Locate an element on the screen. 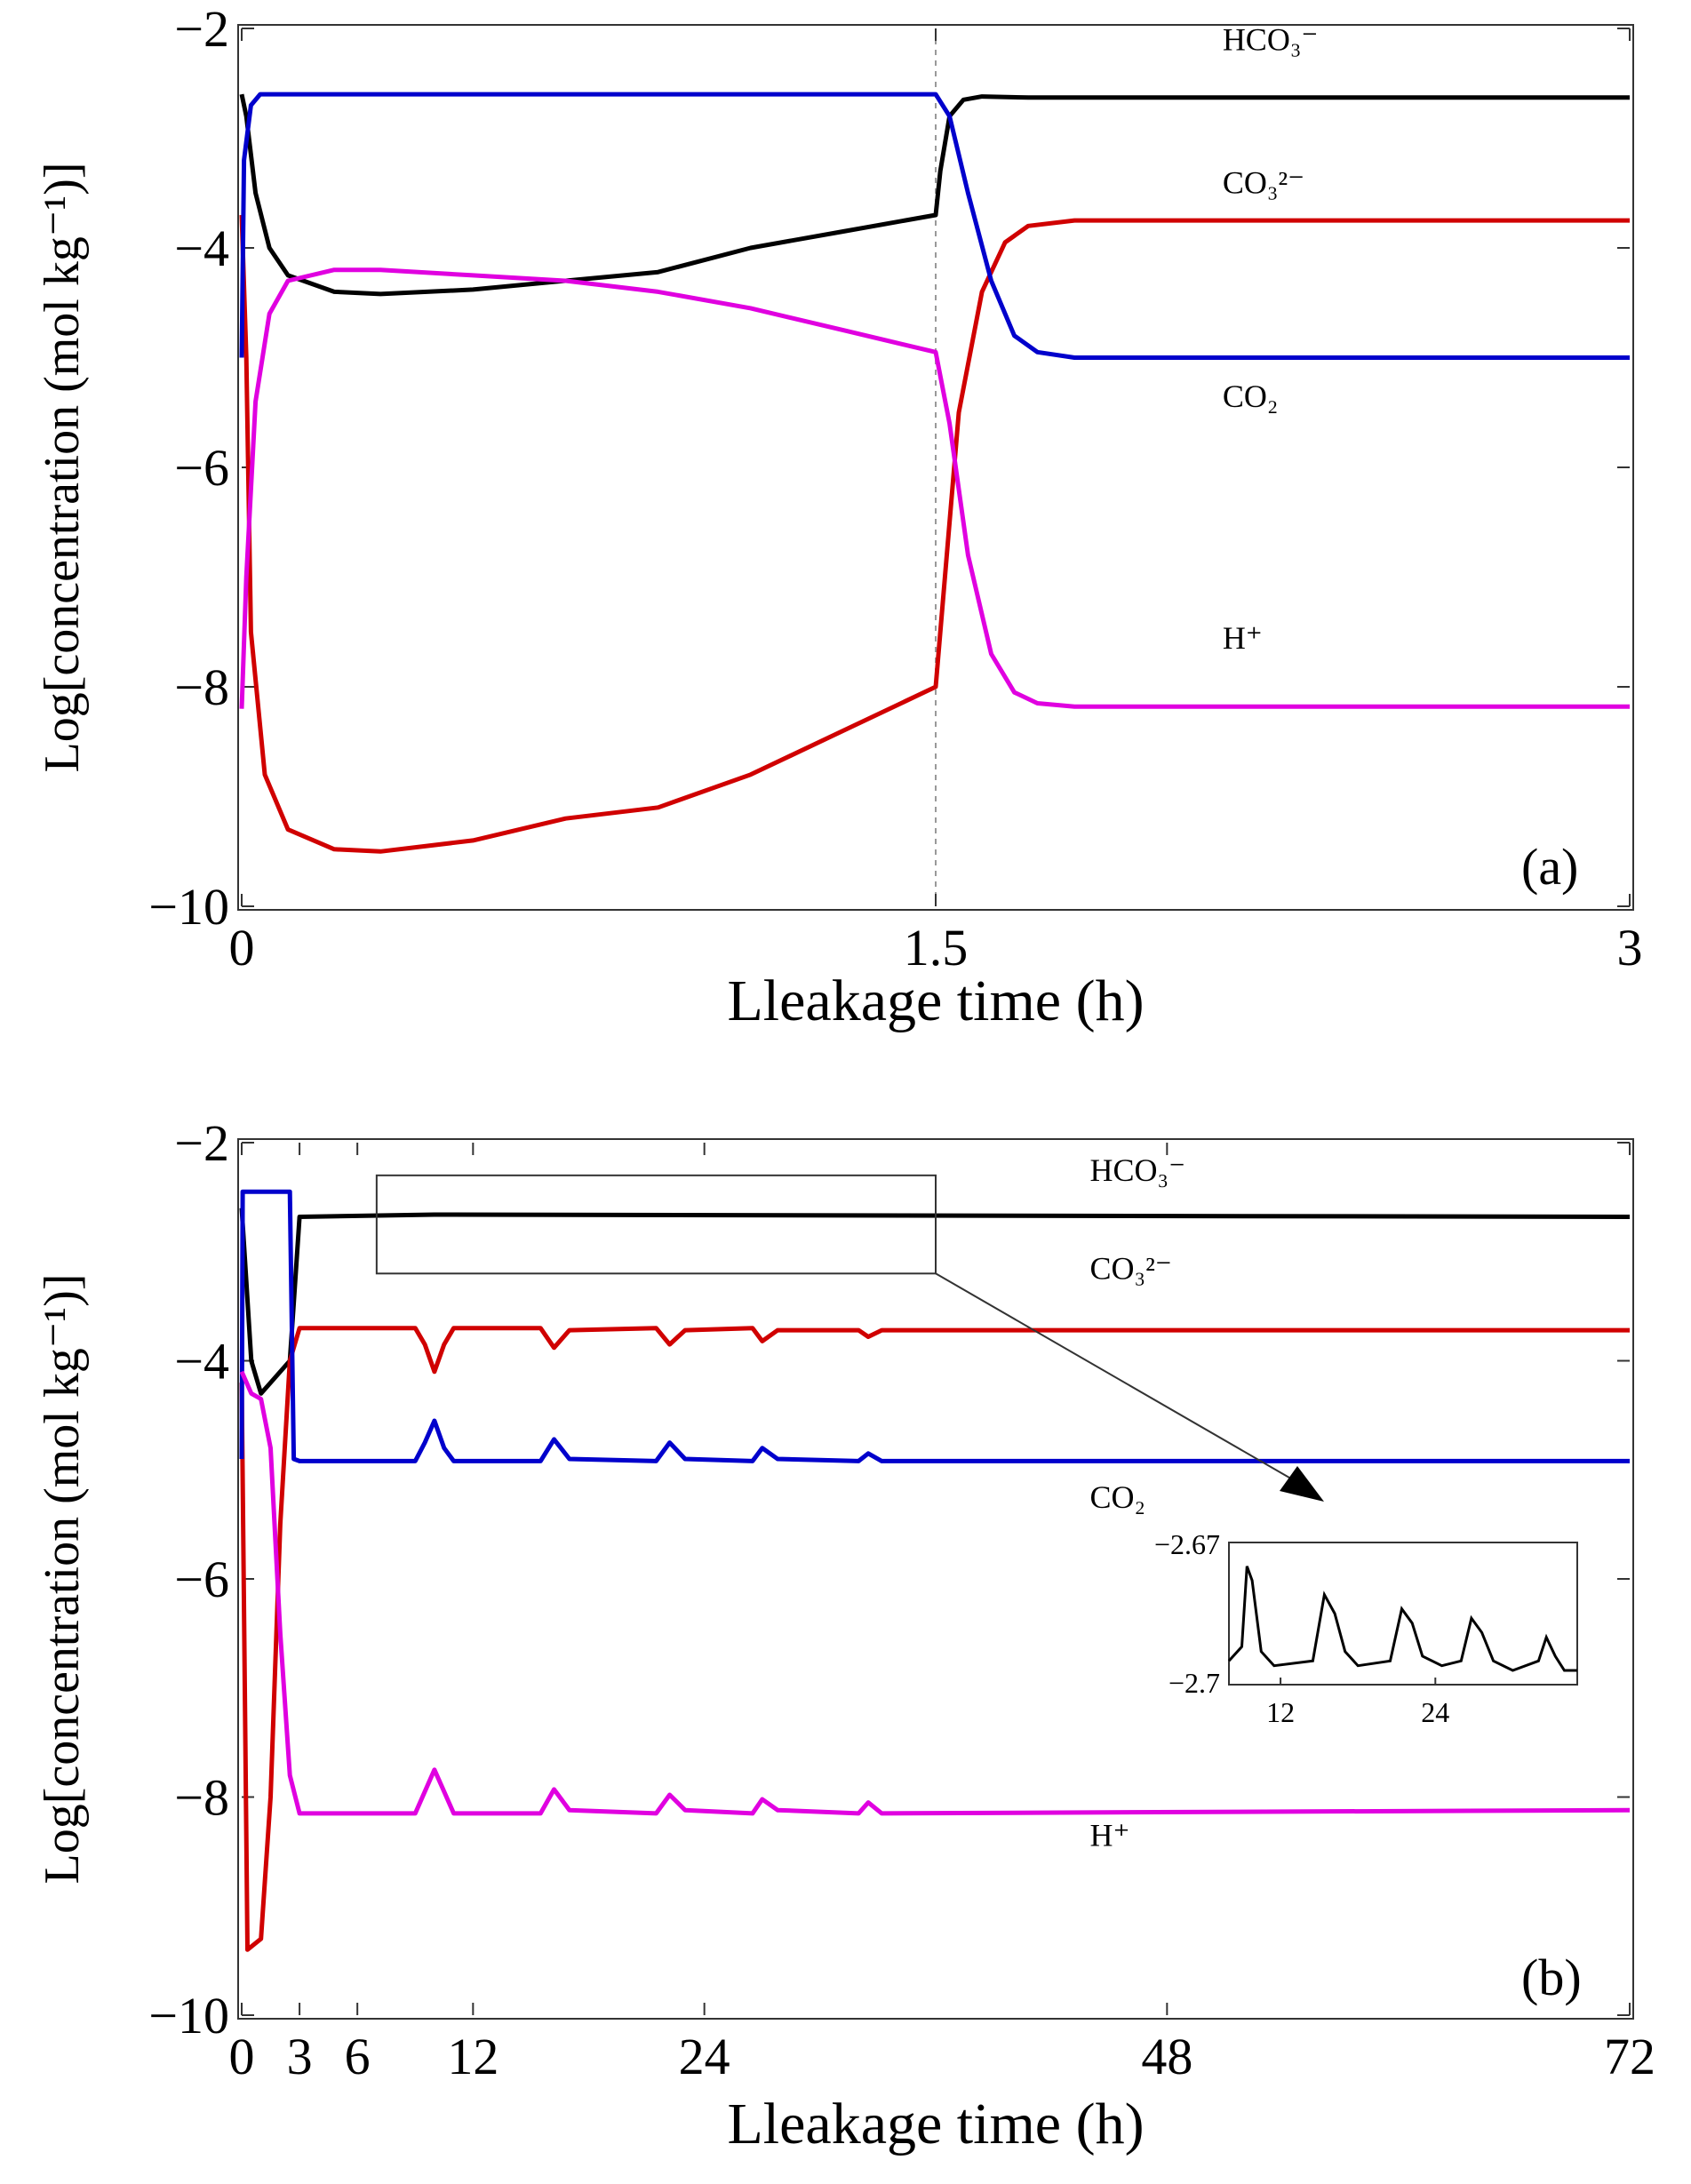 The image size is (1691, 2184). b-series-co2-line is located at coordinates (934, 1326).